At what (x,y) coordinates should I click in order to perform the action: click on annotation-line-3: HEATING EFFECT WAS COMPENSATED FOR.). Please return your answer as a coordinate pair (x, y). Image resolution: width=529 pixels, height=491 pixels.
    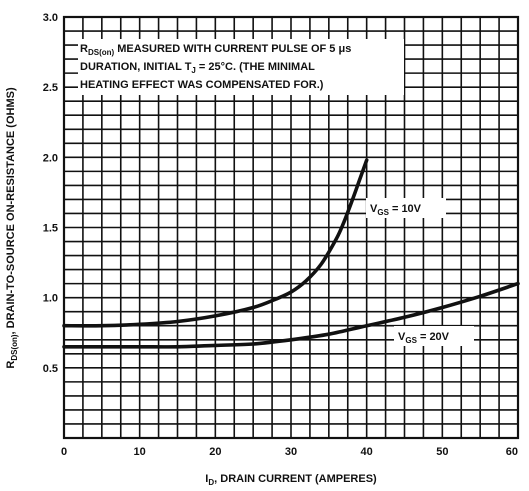
    Looking at the image, I should click on (202, 85).